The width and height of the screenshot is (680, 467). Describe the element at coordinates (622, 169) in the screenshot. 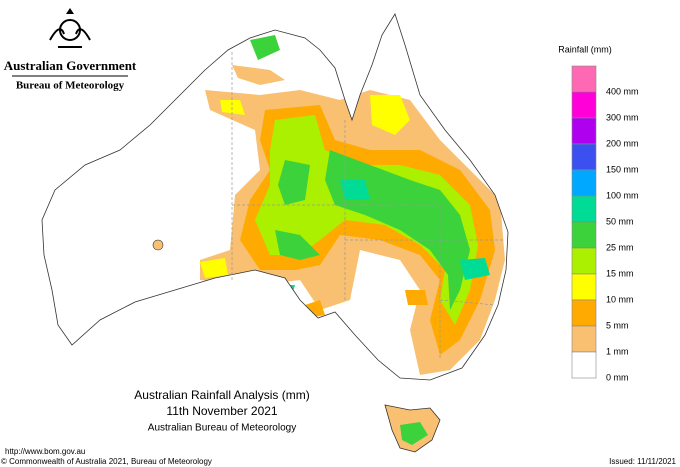

I see `legend-label: 150 mm` at that location.